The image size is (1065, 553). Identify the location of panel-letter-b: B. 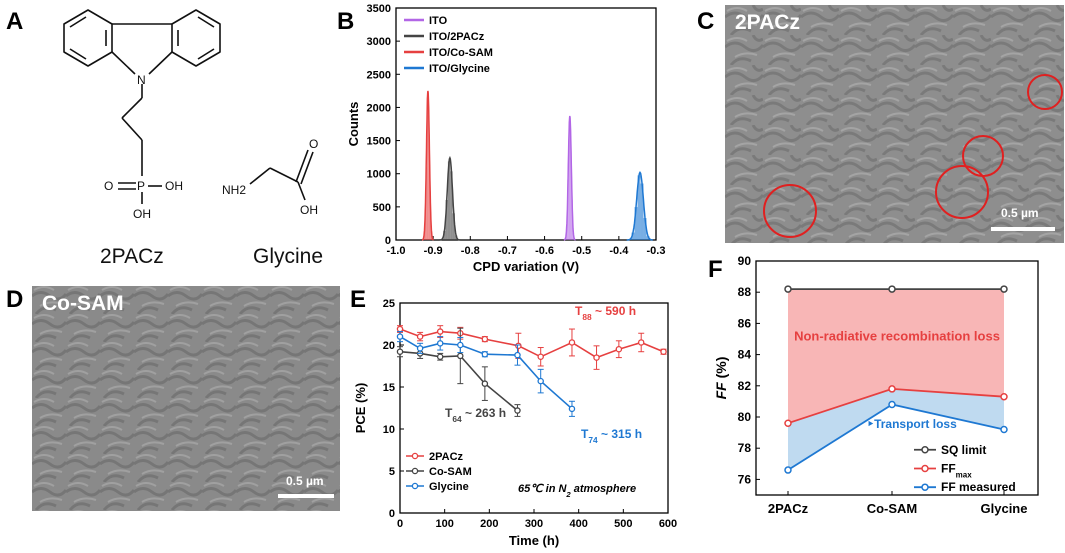
(346, 21).